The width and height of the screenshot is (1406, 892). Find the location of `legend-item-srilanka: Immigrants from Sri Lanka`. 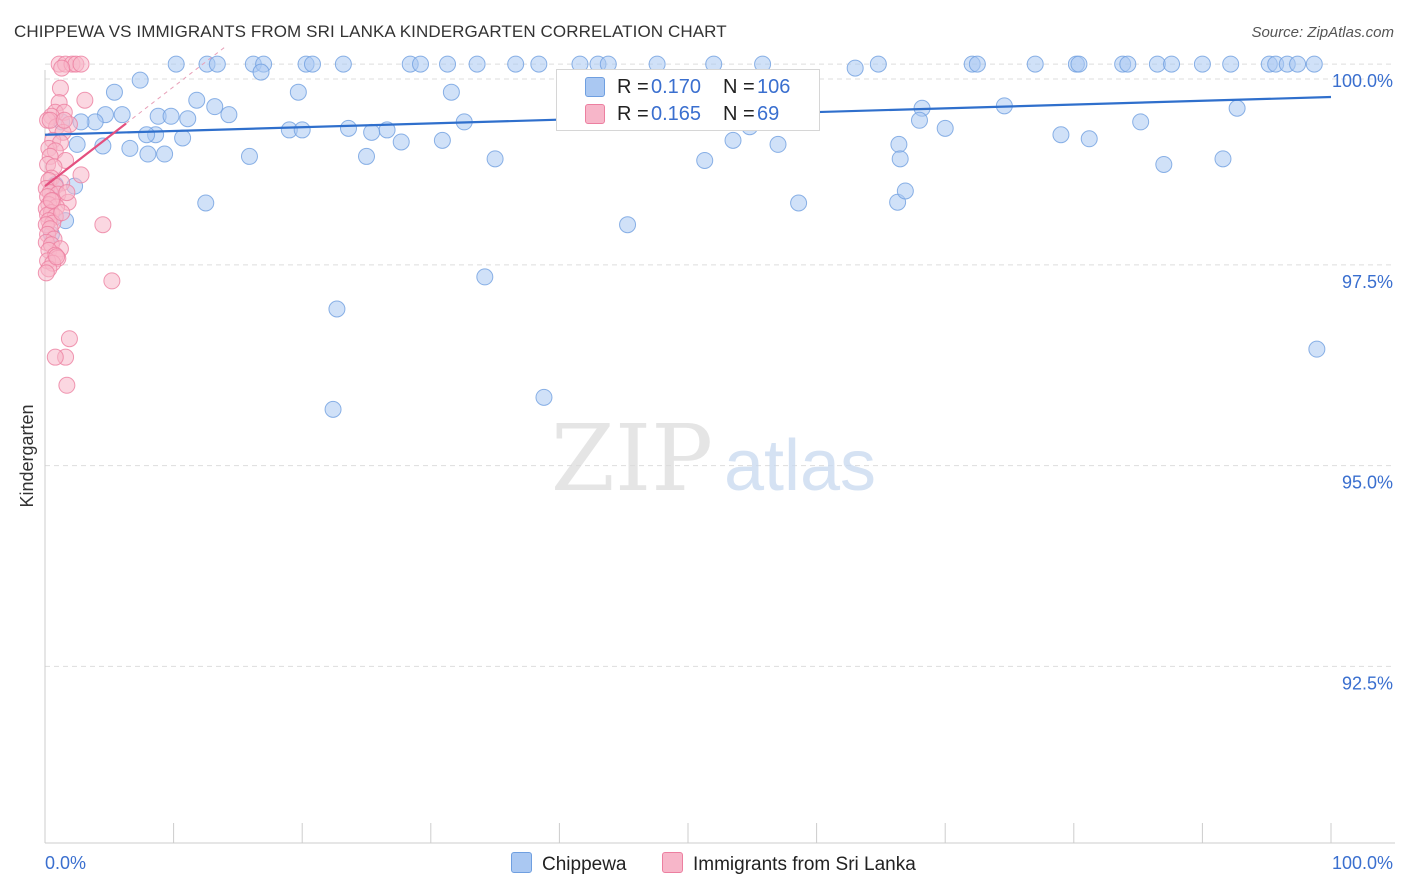

legend-item-srilanka: Immigrants from Sri Lanka is located at coordinates (789, 864).